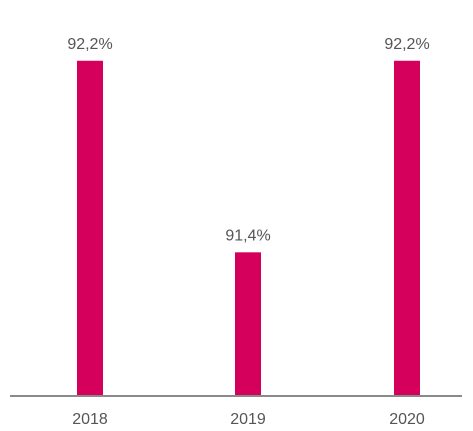 Image resolution: width=473 pixels, height=431 pixels. What do you see at coordinates (248, 324) in the screenshot?
I see `bar-2019` at bounding box center [248, 324].